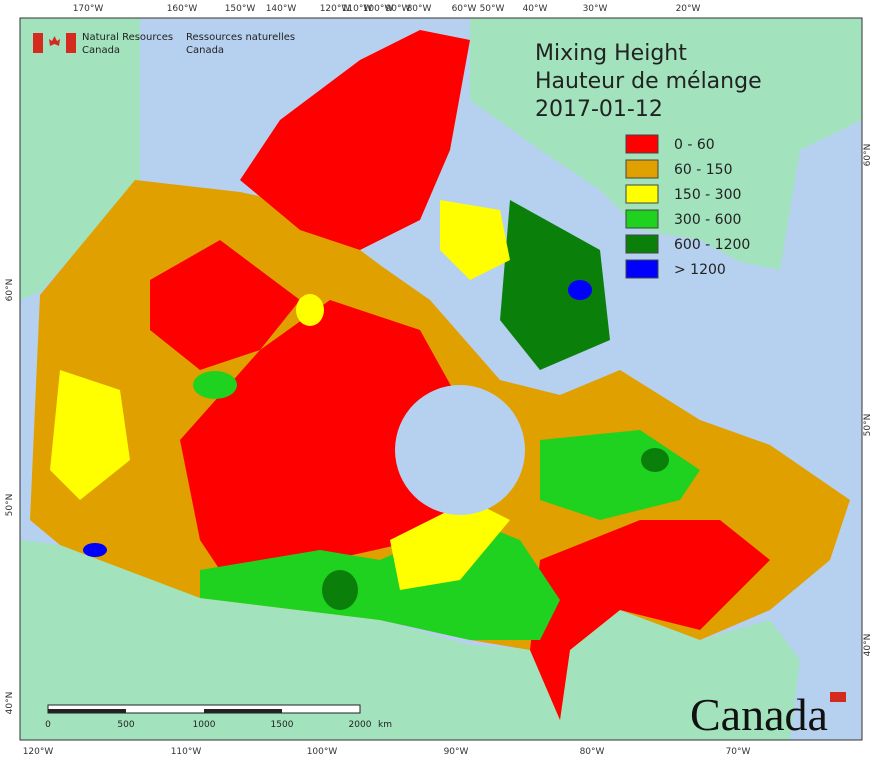  I want to click on graticule-label: 70°W, so click(738, 752).